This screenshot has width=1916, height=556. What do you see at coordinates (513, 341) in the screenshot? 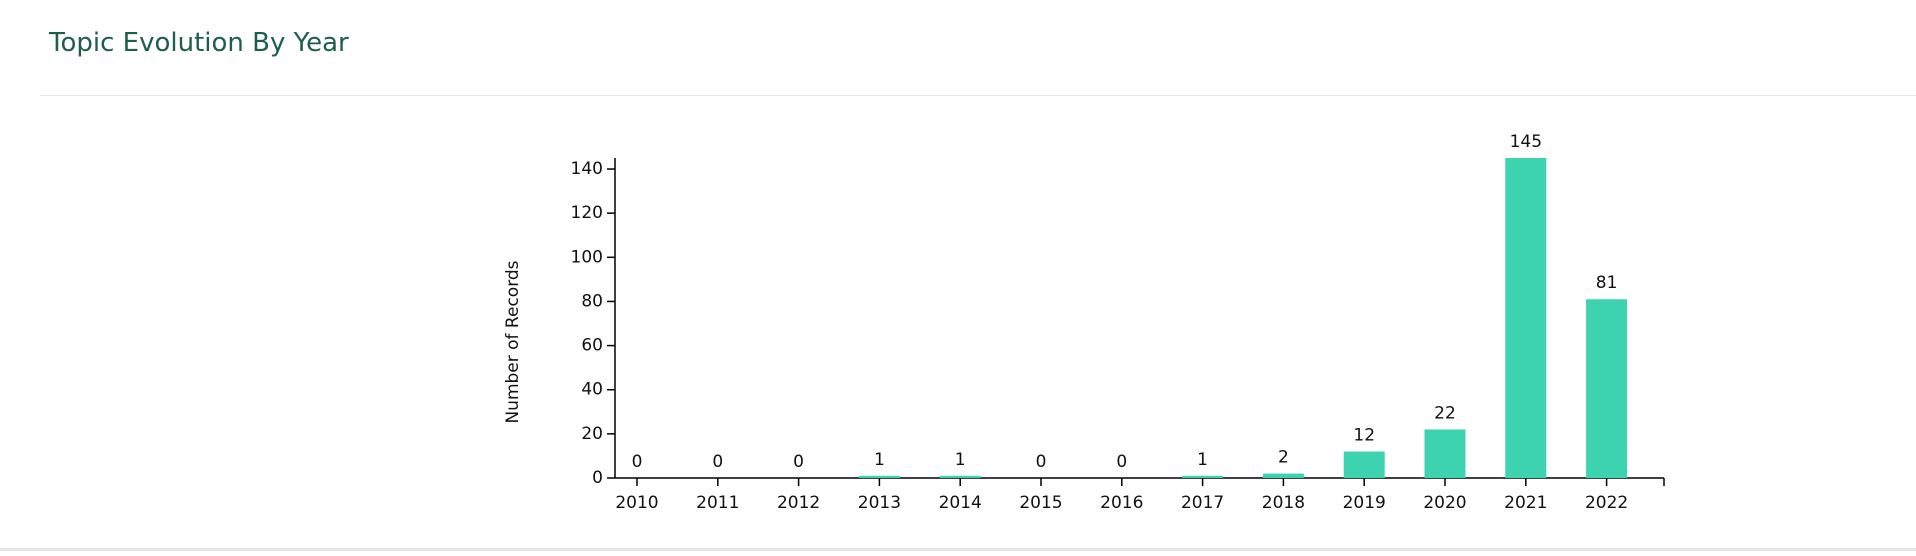
I see `y-axis-label: Number of Records` at bounding box center [513, 341].